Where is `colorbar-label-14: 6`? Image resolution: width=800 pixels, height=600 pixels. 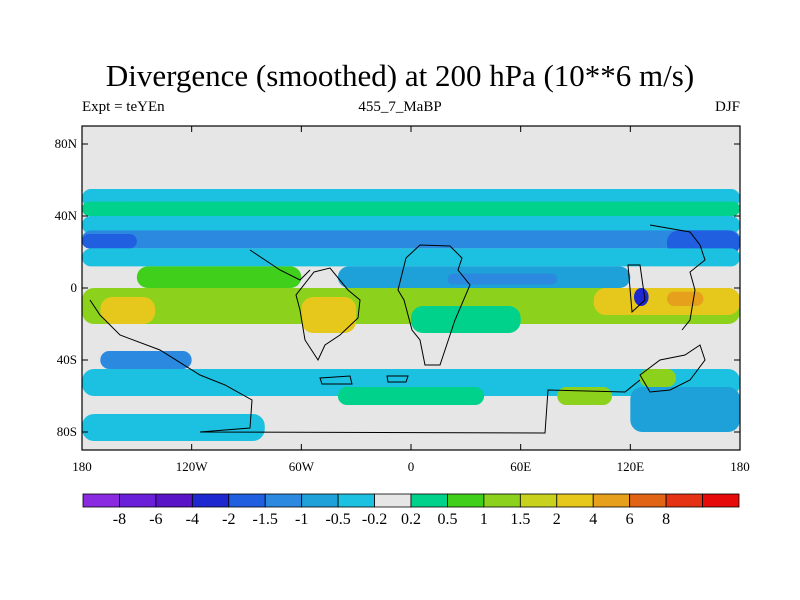 colorbar-label-14: 6 is located at coordinates (630, 519).